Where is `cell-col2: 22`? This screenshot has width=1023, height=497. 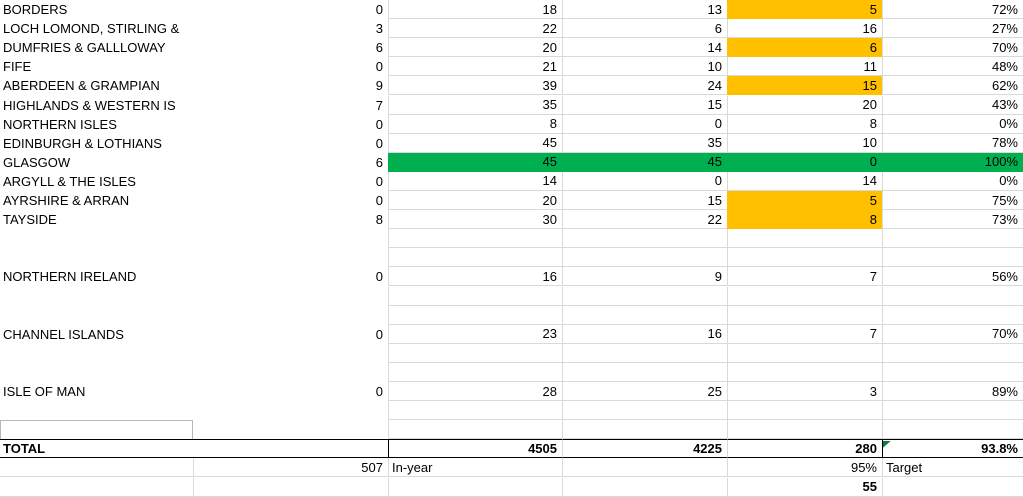 cell-col2: 22 is located at coordinates (475, 29).